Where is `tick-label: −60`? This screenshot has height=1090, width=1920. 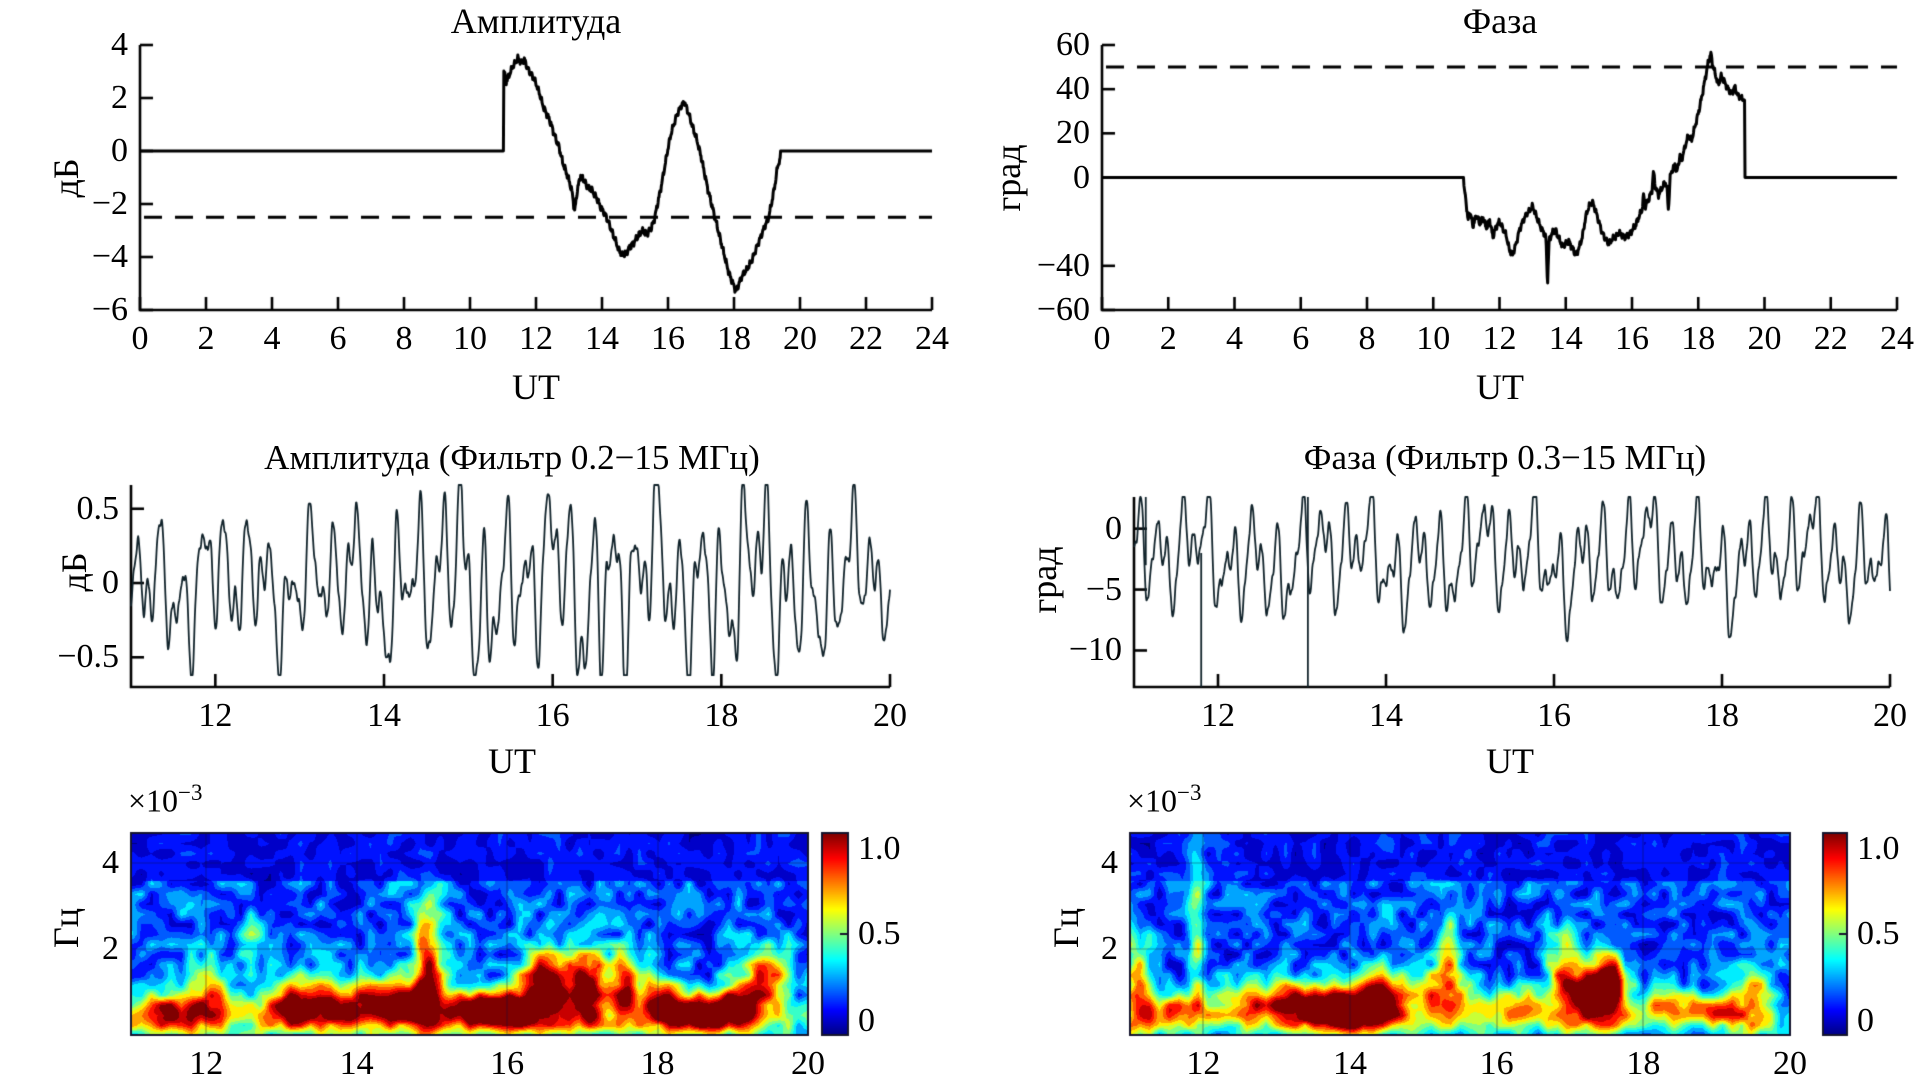
tick-label: −60 is located at coordinates (1063, 309).